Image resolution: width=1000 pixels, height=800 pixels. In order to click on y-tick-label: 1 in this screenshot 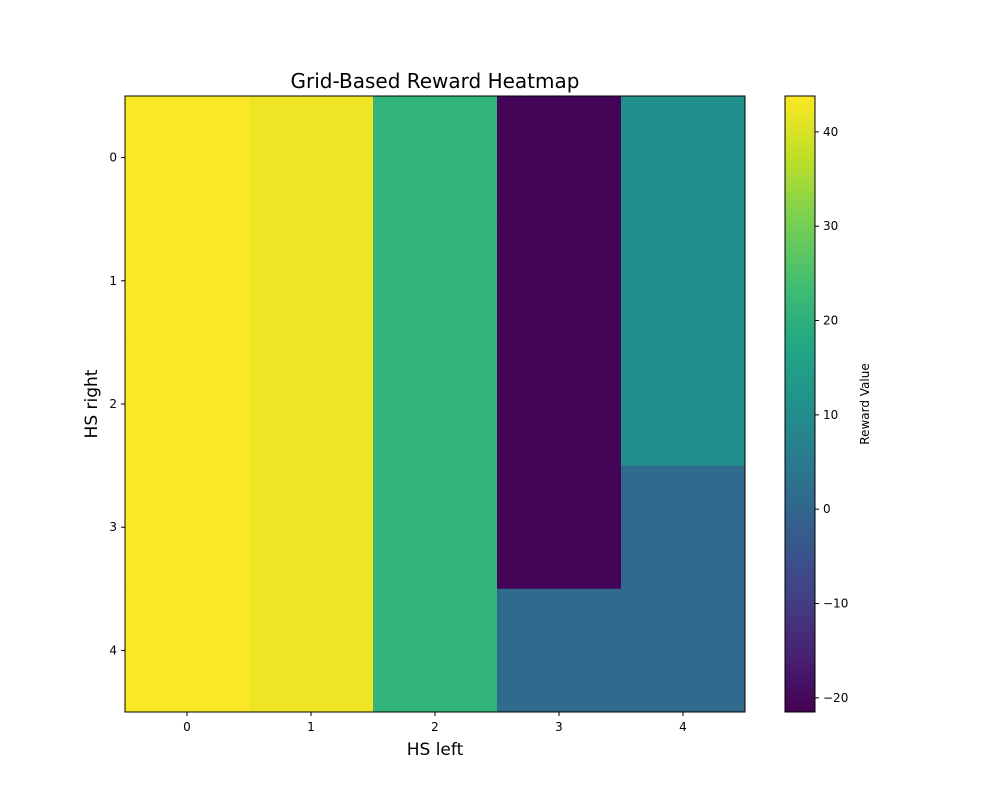, I will do `click(113, 281)`.